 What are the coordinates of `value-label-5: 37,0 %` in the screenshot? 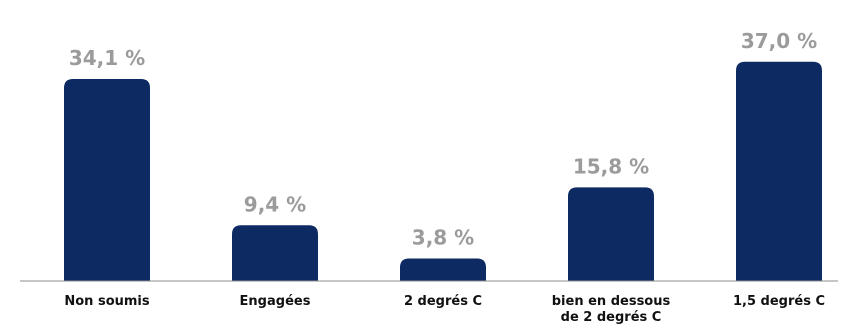 It's located at (779, 41).